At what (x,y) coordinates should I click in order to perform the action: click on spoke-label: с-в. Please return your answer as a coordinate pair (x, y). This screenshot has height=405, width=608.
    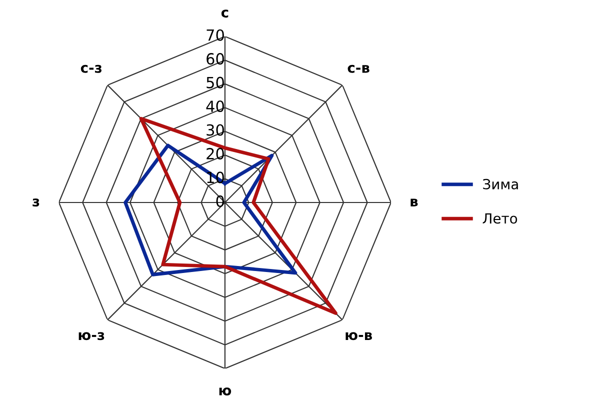
    Looking at the image, I should click on (359, 68).